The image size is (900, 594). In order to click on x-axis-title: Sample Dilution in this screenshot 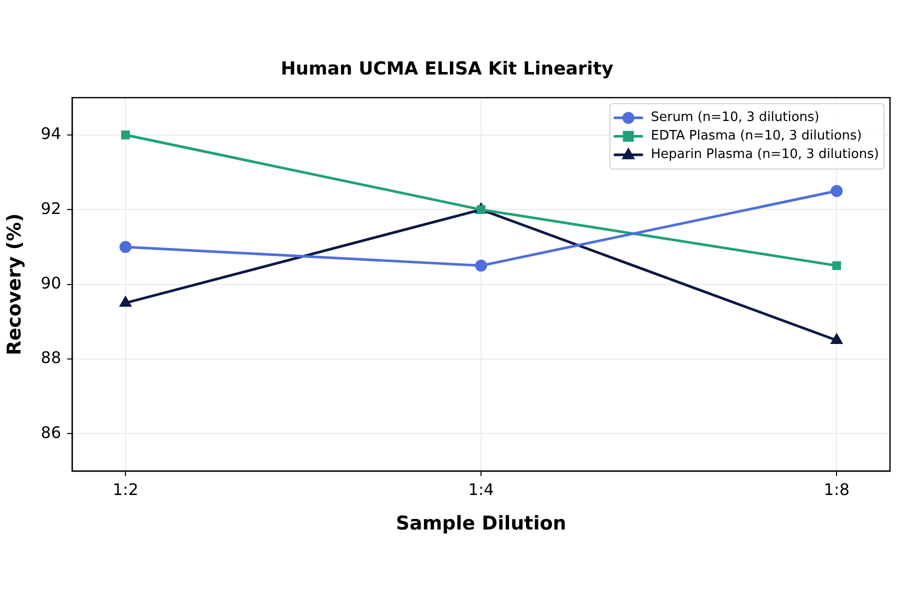, I will do `click(481, 523)`.